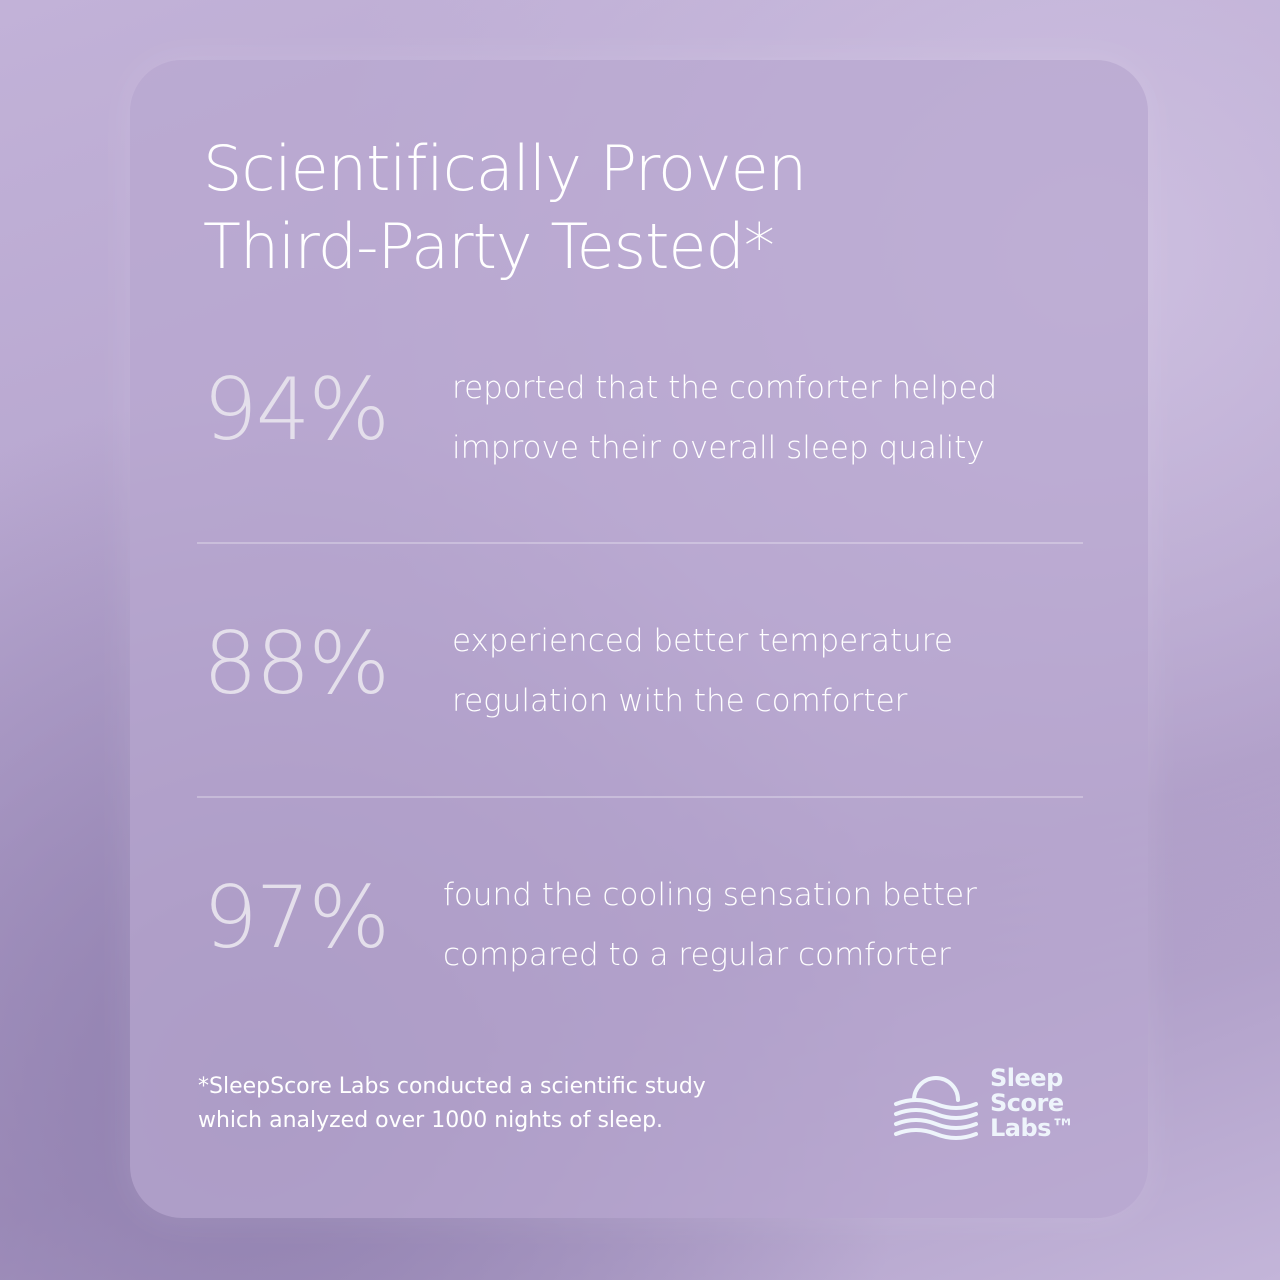  I want to click on line: experienced better temperature, so click(702, 641).